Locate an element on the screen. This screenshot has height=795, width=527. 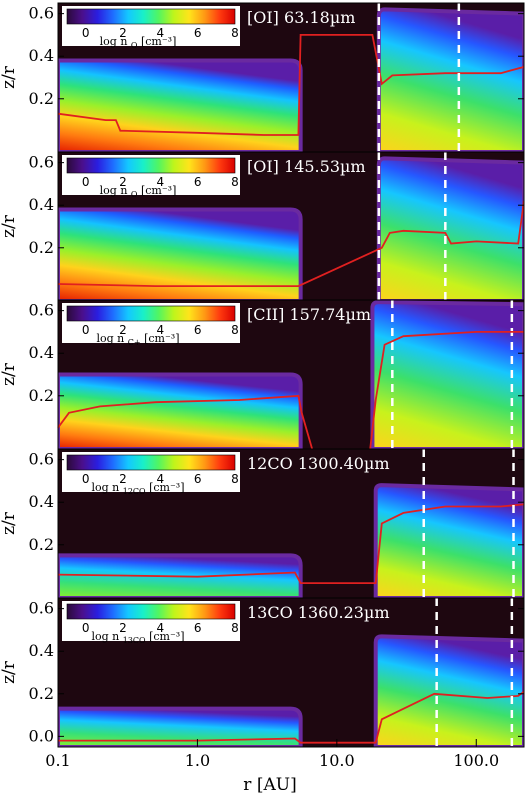
x-axis: 0.1 1.0 10.0 100.0 is located at coordinates (272, 754).